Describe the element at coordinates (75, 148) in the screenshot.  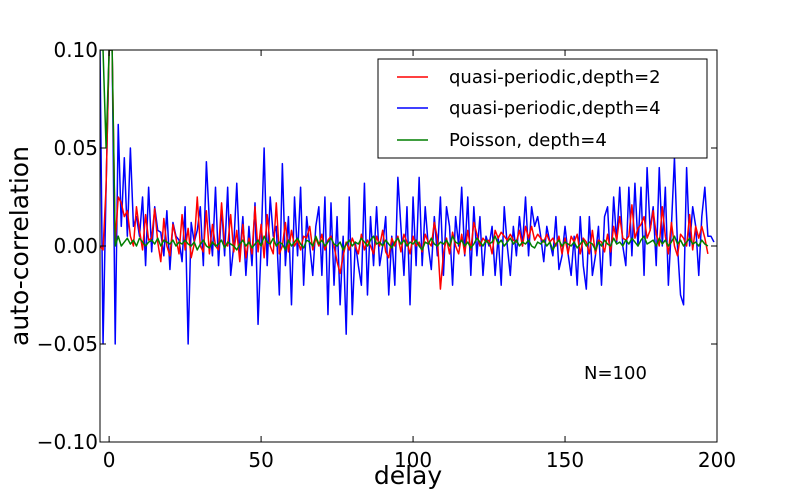
I see `y-tick-label: 0.05` at that location.